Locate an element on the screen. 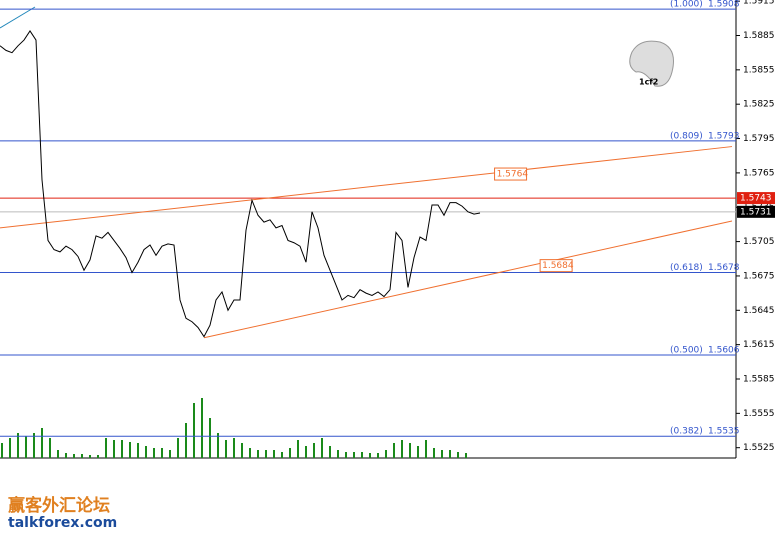 The image size is (779, 539). fib-value: 1.5908 is located at coordinates (724, 5).